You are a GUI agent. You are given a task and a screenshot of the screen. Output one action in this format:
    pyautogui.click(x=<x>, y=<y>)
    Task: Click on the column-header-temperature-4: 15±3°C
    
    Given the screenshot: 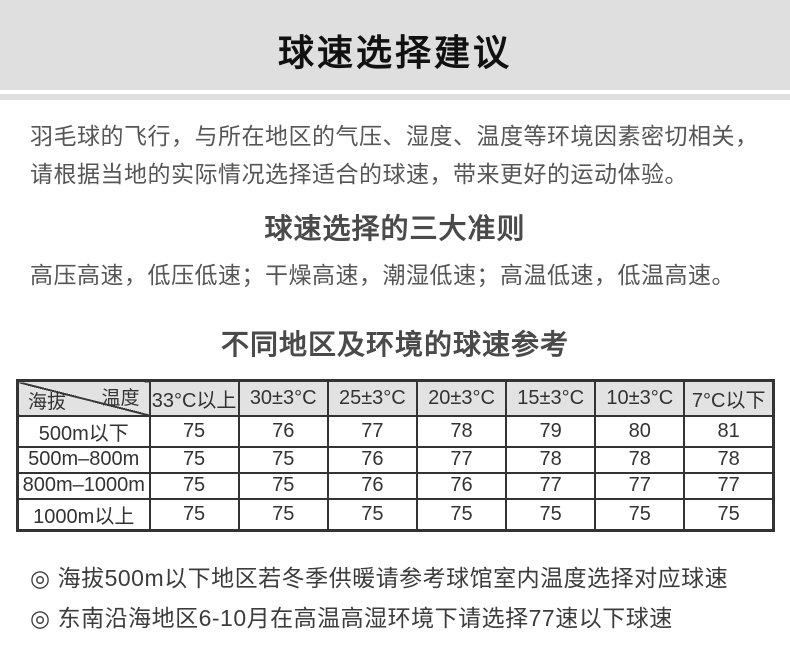 What is the action you would take?
    pyautogui.click(x=551, y=398)
    